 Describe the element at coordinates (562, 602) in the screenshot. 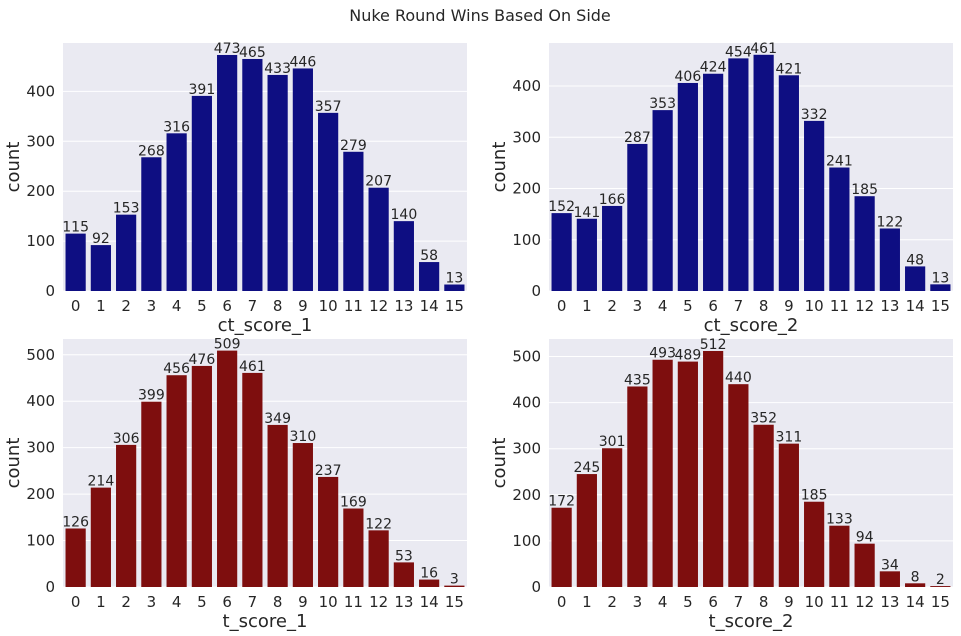

I see `x-tick-label: 0` at that location.